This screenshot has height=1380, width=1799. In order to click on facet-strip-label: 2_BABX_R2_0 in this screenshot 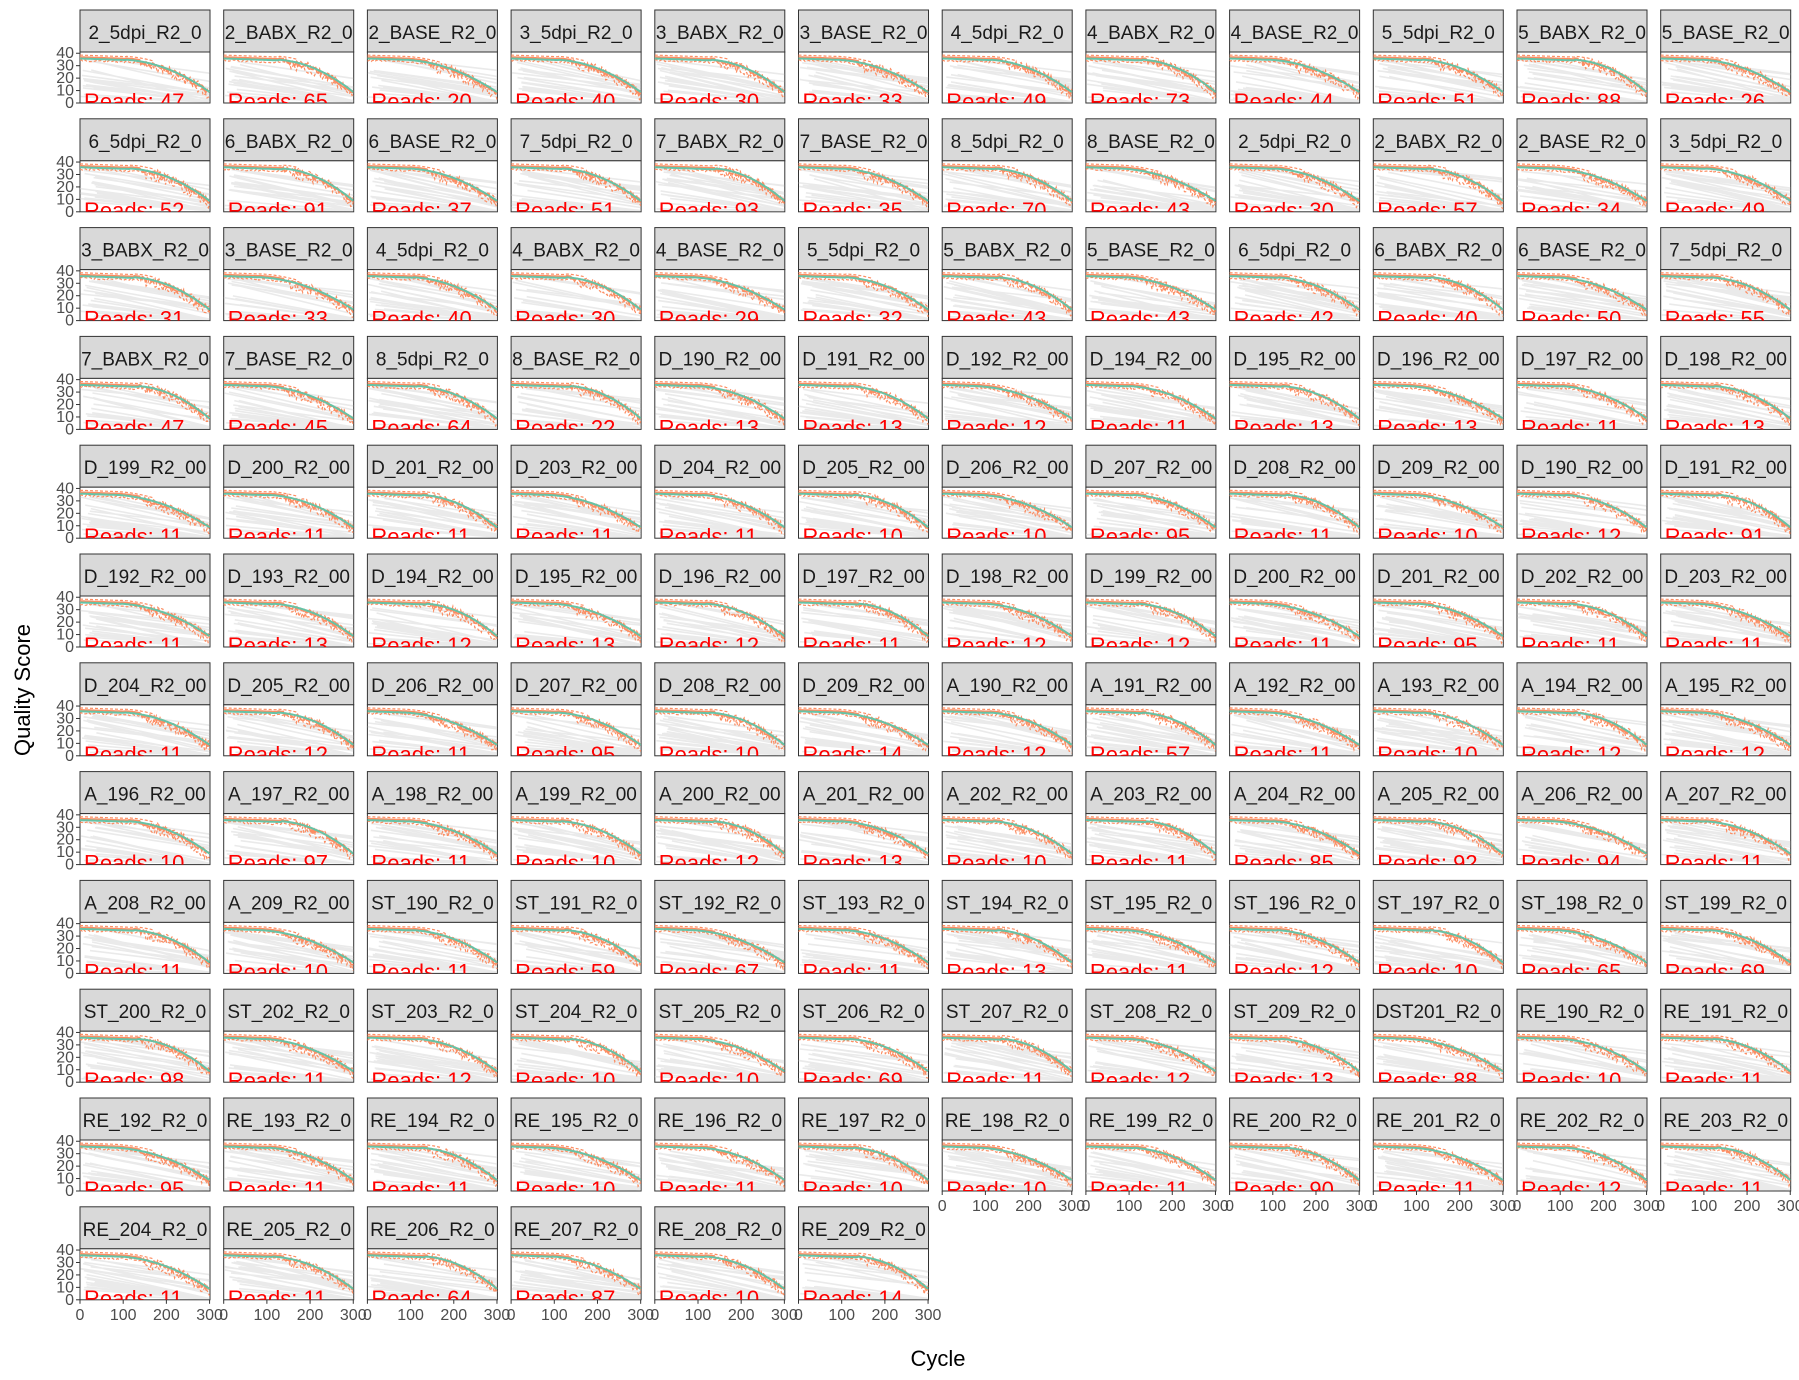, I will do `click(289, 33)`.